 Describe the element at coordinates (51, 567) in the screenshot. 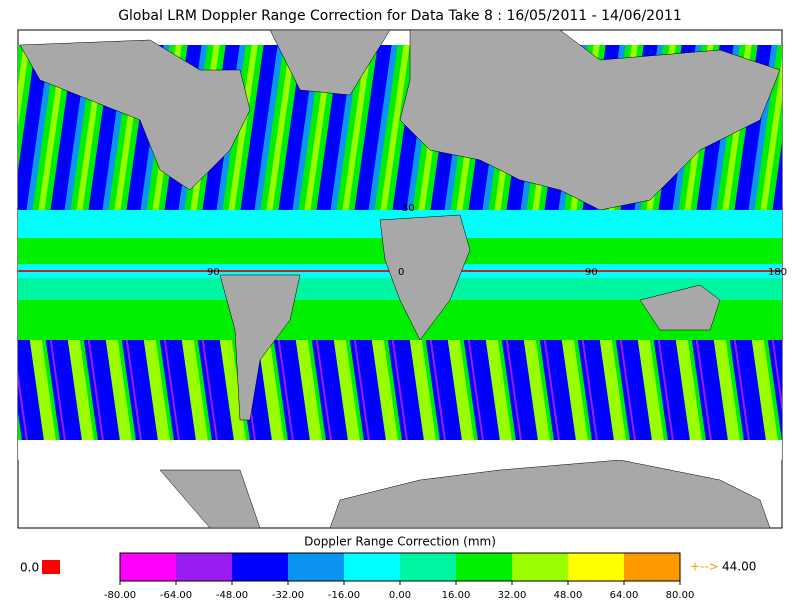

I see `missing-swatch` at that location.